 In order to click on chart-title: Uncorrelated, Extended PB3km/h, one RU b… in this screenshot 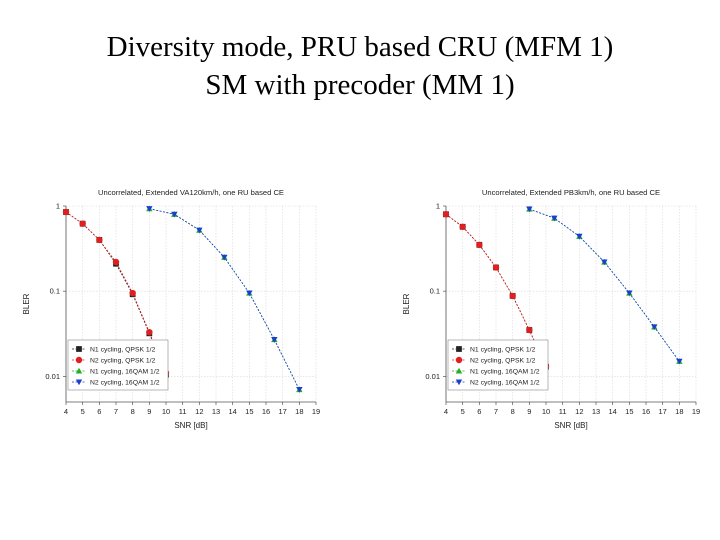, I will do `click(571, 192)`.